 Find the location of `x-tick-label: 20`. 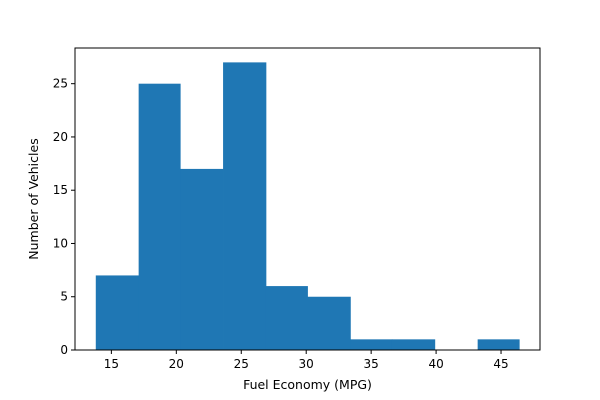

x-tick-label: 20 is located at coordinates (176, 364).